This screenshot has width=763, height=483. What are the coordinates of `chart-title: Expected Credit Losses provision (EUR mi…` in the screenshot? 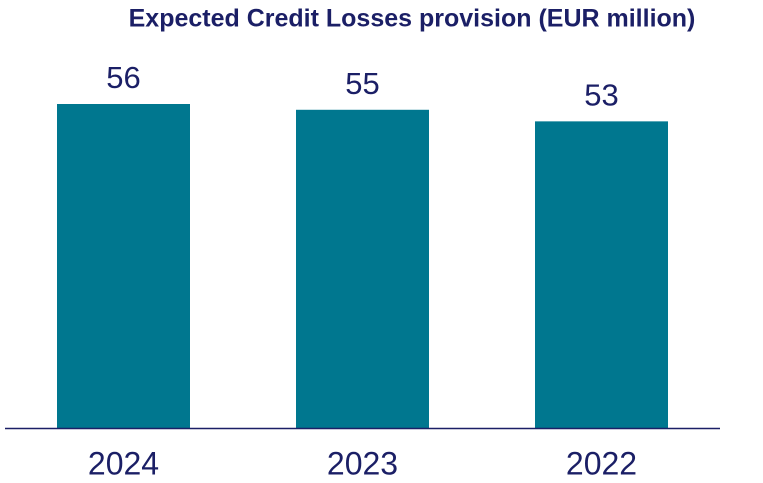 It's located at (412, 19).